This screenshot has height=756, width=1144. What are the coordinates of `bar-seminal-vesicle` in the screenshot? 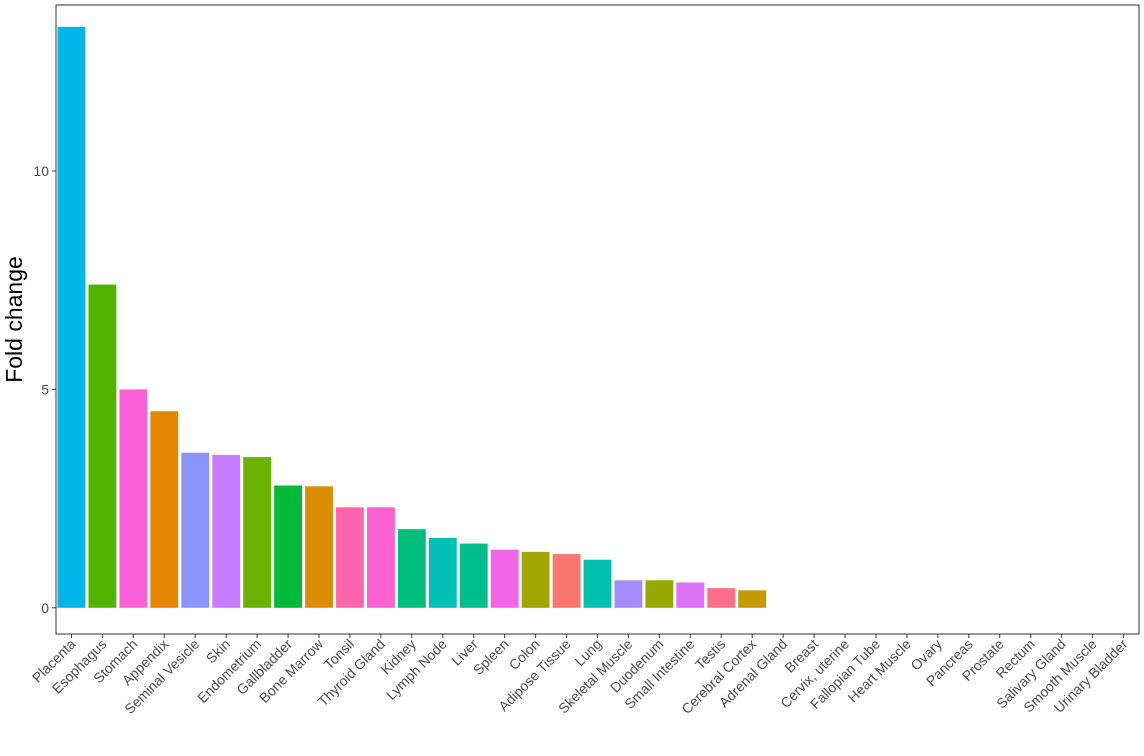 It's located at (195, 530).